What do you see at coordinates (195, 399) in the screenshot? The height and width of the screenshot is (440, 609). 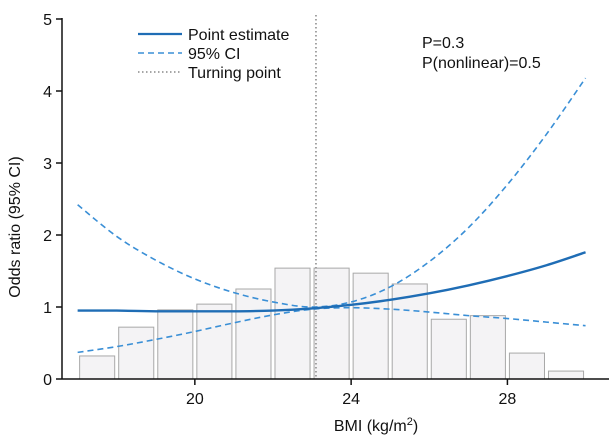 I see `x-tick-label-20: 20` at bounding box center [195, 399].